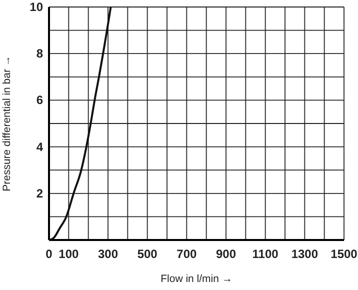  What do you see at coordinates (196, 279) in the screenshot?
I see `x-axis-title: Flow in l/min →` at bounding box center [196, 279].